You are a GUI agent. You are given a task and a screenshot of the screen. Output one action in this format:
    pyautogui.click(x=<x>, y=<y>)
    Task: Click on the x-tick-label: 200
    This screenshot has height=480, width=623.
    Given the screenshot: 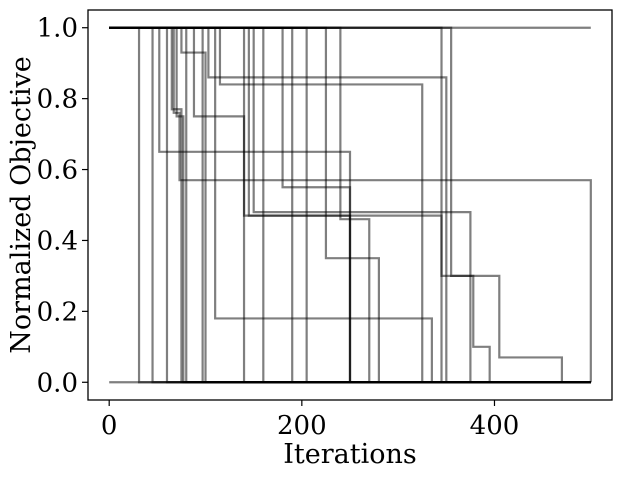 What is the action you would take?
    pyautogui.click(x=302, y=426)
    